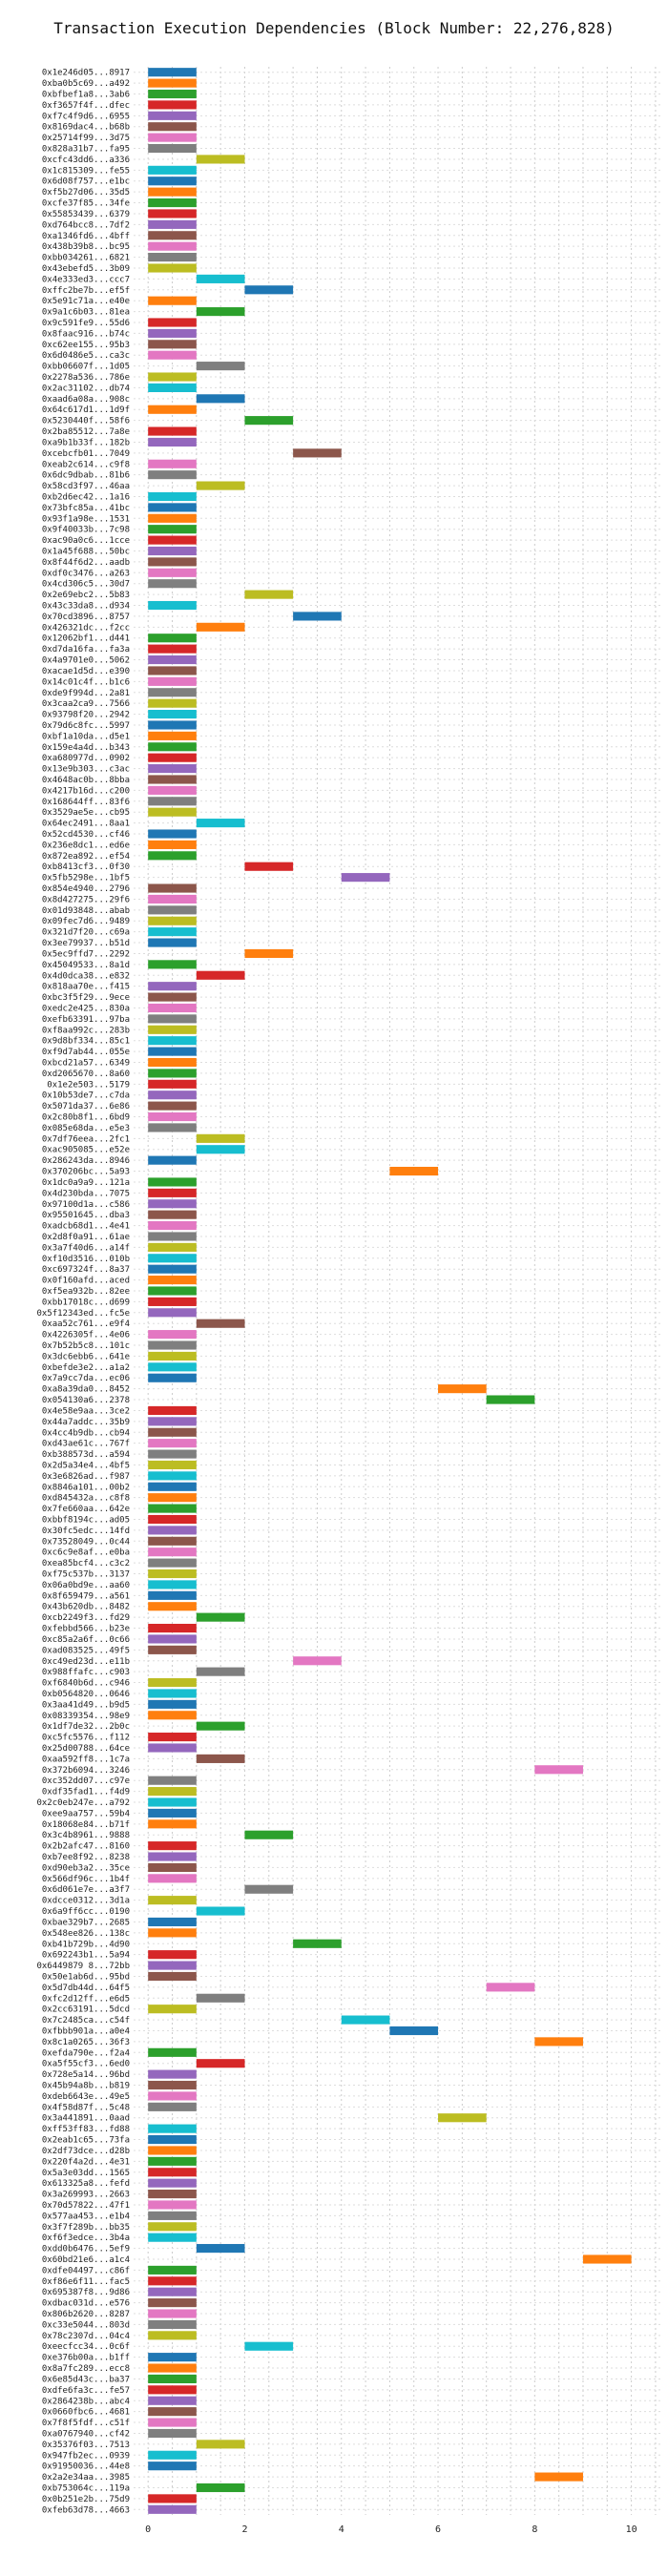 Image resolution: width=668 pixels, height=2576 pixels. What do you see at coordinates (86, 1400) in the screenshot?
I see `y-tick-label: 0x054130a6...2378` at bounding box center [86, 1400].